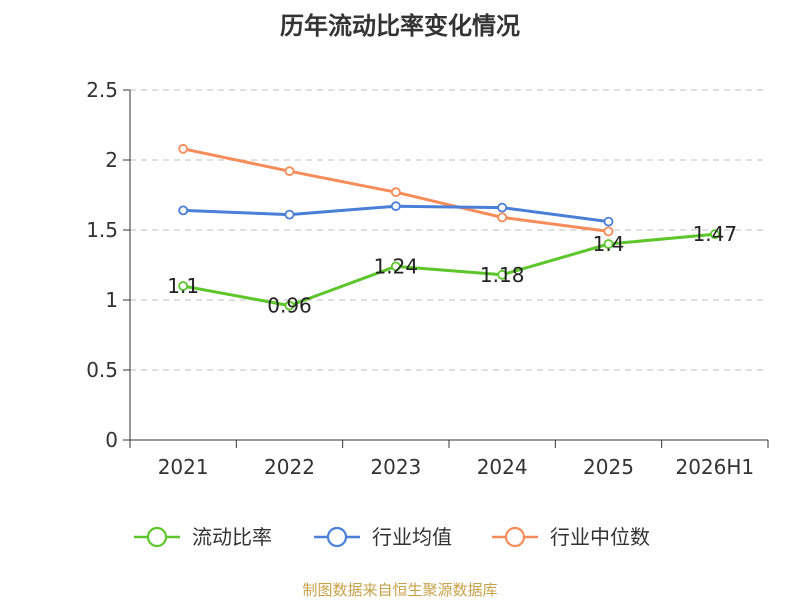 This screenshot has width=800, height=600. I want to click on y-tick-label: 2, so click(111, 160).